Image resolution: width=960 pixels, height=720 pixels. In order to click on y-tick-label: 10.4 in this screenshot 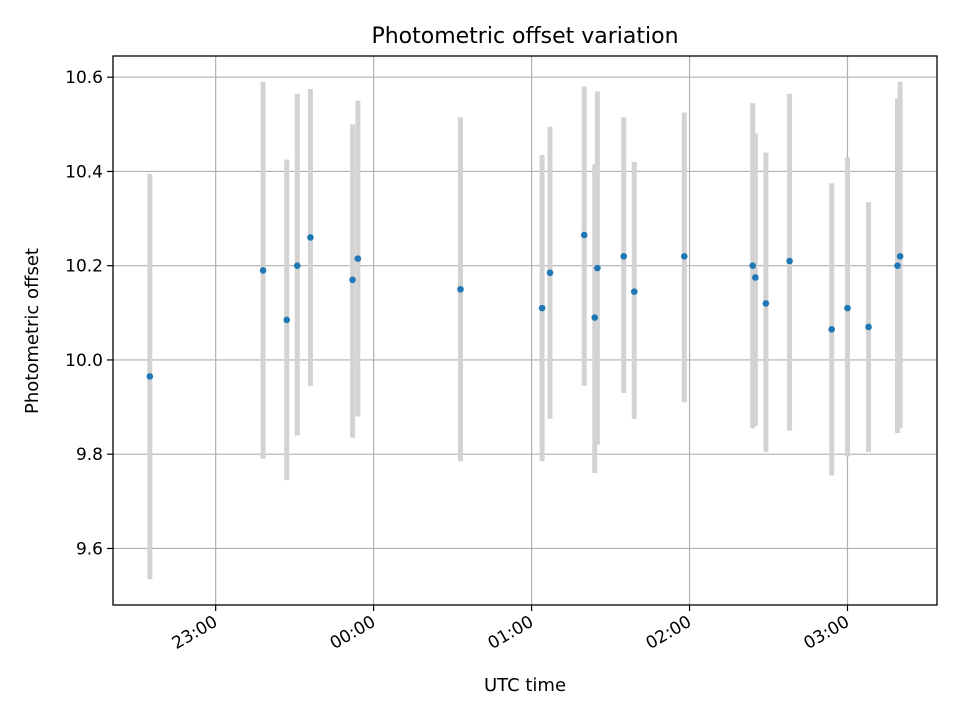, I will do `click(84, 172)`.